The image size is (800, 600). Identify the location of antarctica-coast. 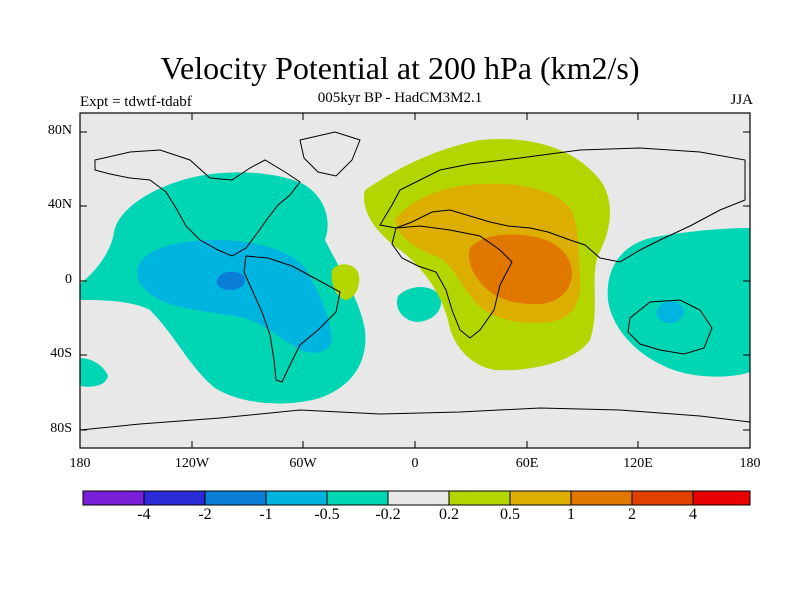
(415, 419).